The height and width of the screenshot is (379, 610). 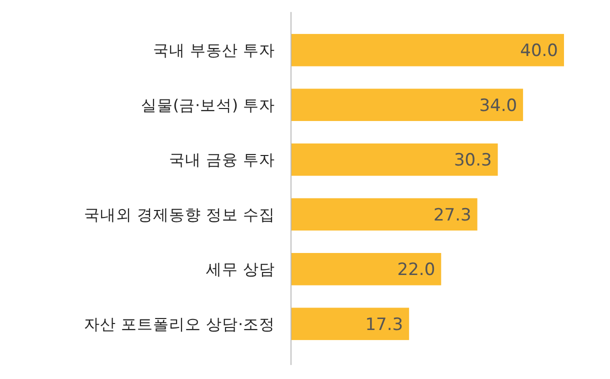 What do you see at coordinates (179, 215) in the screenshot?
I see `y-tick-label: 국내외 경제동향 정보 수집` at bounding box center [179, 215].